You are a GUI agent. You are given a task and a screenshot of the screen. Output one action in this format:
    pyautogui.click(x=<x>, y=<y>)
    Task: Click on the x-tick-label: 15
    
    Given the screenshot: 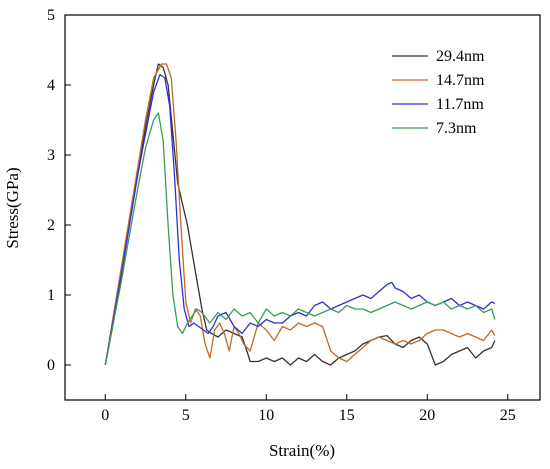 What is the action you would take?
    pyautogui.click(x=347, y=415)
    